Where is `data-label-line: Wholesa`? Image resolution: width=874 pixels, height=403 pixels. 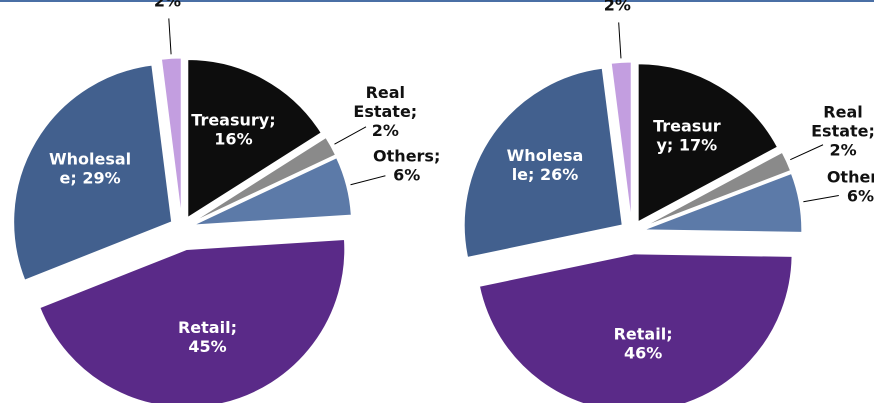 data-label-line: Wholesa is located at coordinates (545, 155).